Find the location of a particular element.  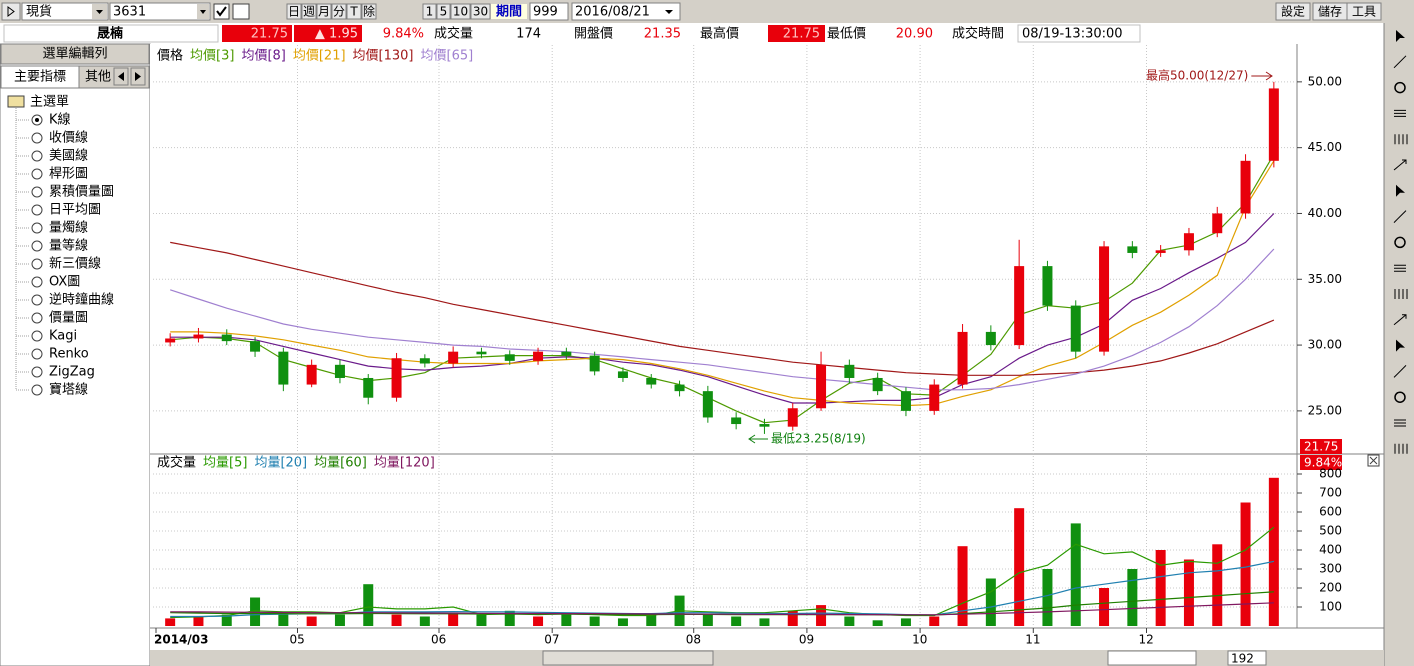

scrollbar is located at coordinates (767, 658).